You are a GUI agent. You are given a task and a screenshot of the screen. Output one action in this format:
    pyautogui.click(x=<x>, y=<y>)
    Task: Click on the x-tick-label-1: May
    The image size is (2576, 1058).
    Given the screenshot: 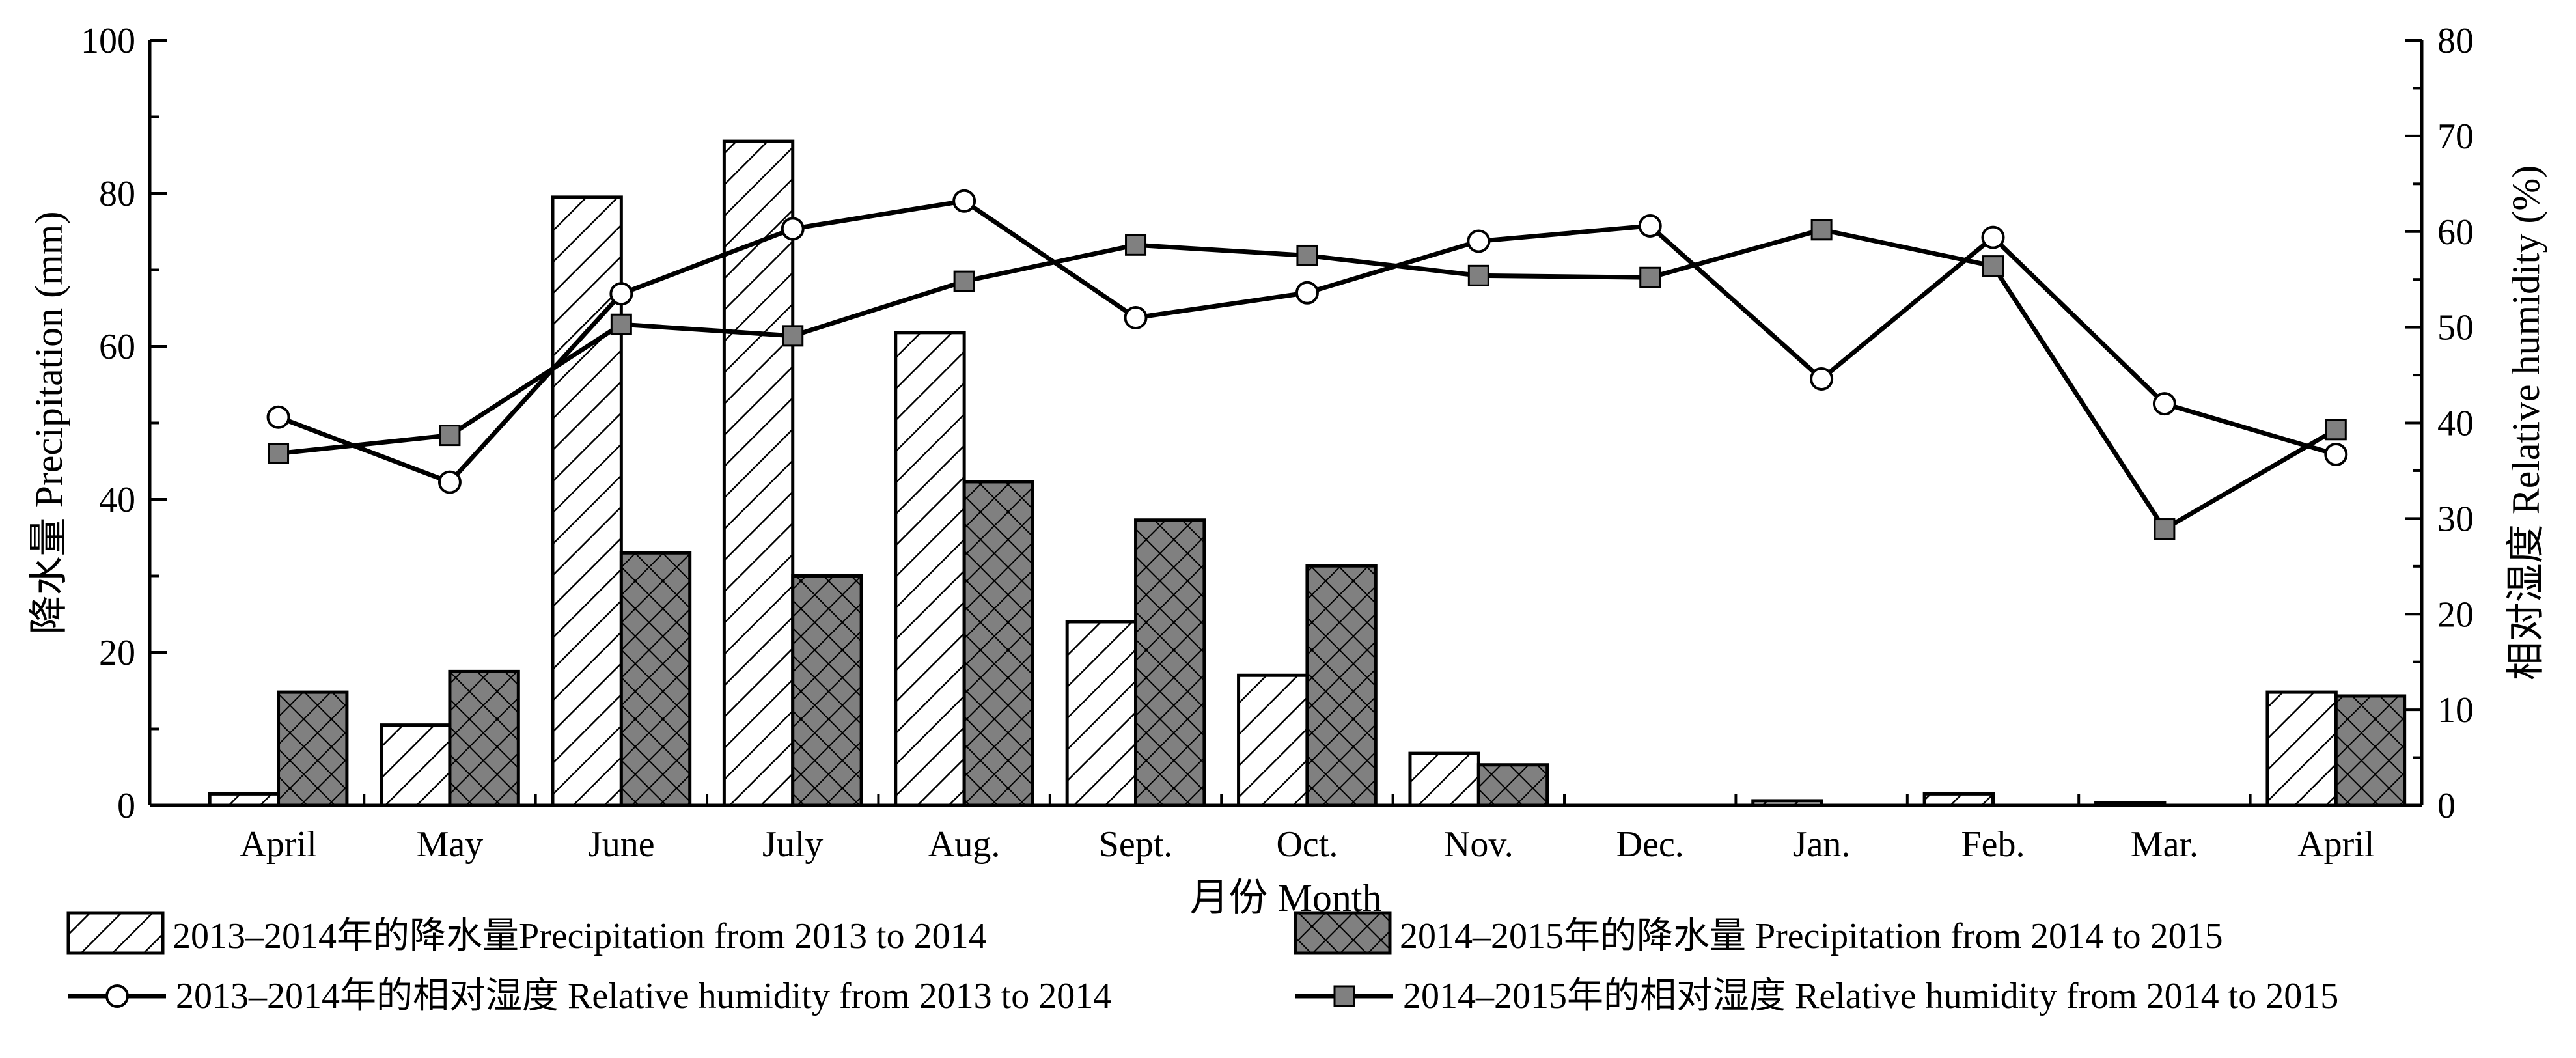 What is the action you would take?
    pyautogui.click(x=450, y=844)
    